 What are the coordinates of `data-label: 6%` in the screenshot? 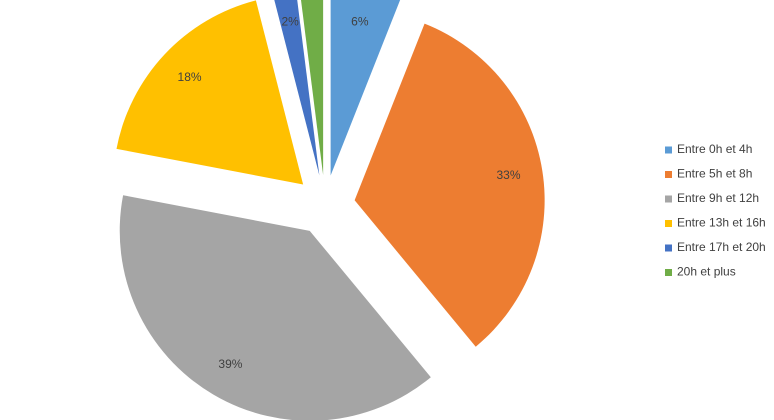 It's located at (360, 22).